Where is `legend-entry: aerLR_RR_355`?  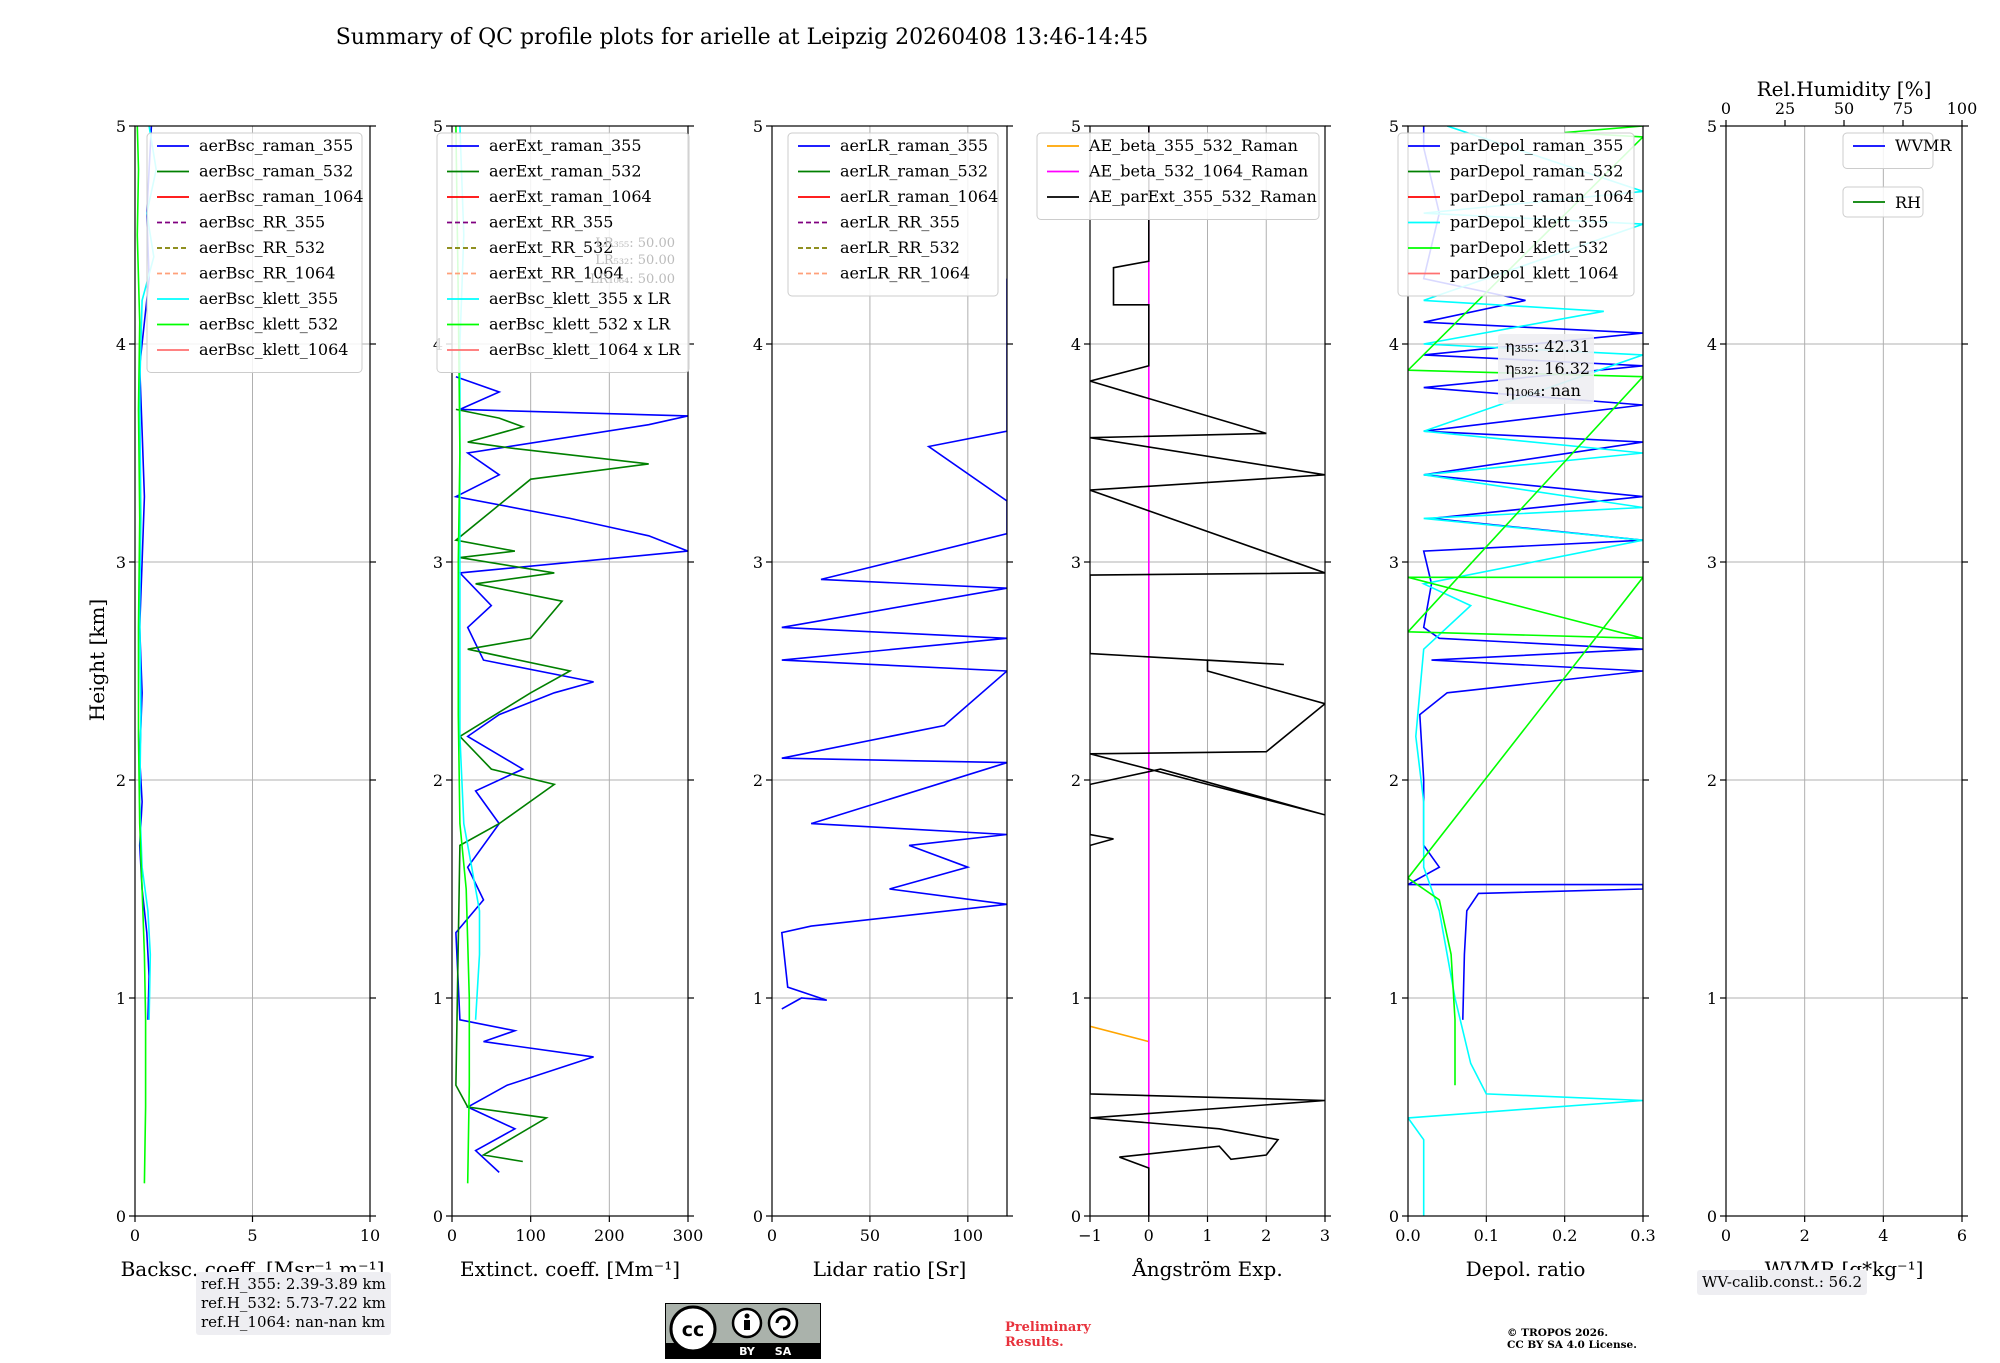 legend-entry: aerLR_RR_355 is located at coordinates (900, 222).